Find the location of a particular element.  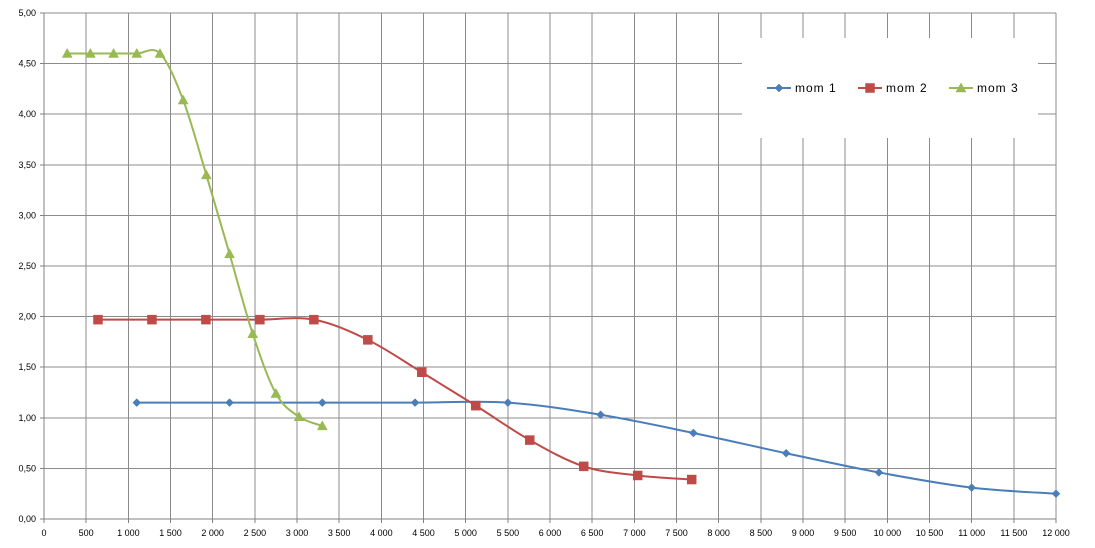

y-tick-label: 2,00 is located at coordinates (27, 317).